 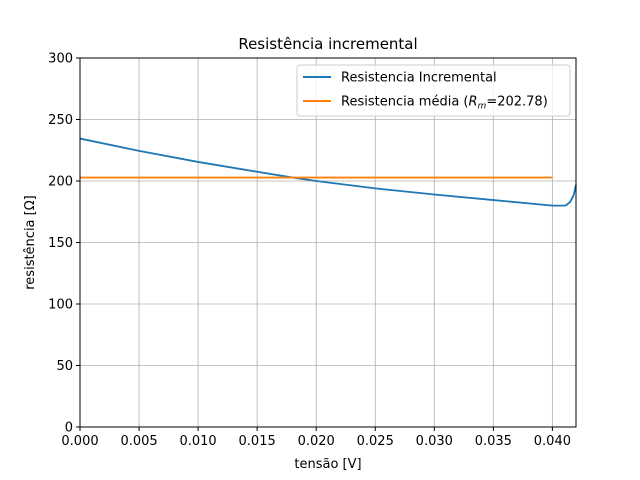 What do you see at coordinates (30, 242) in the screenshot?
I see `y-axis-label: resistência [Ω]` at bounding box center [30, 242].